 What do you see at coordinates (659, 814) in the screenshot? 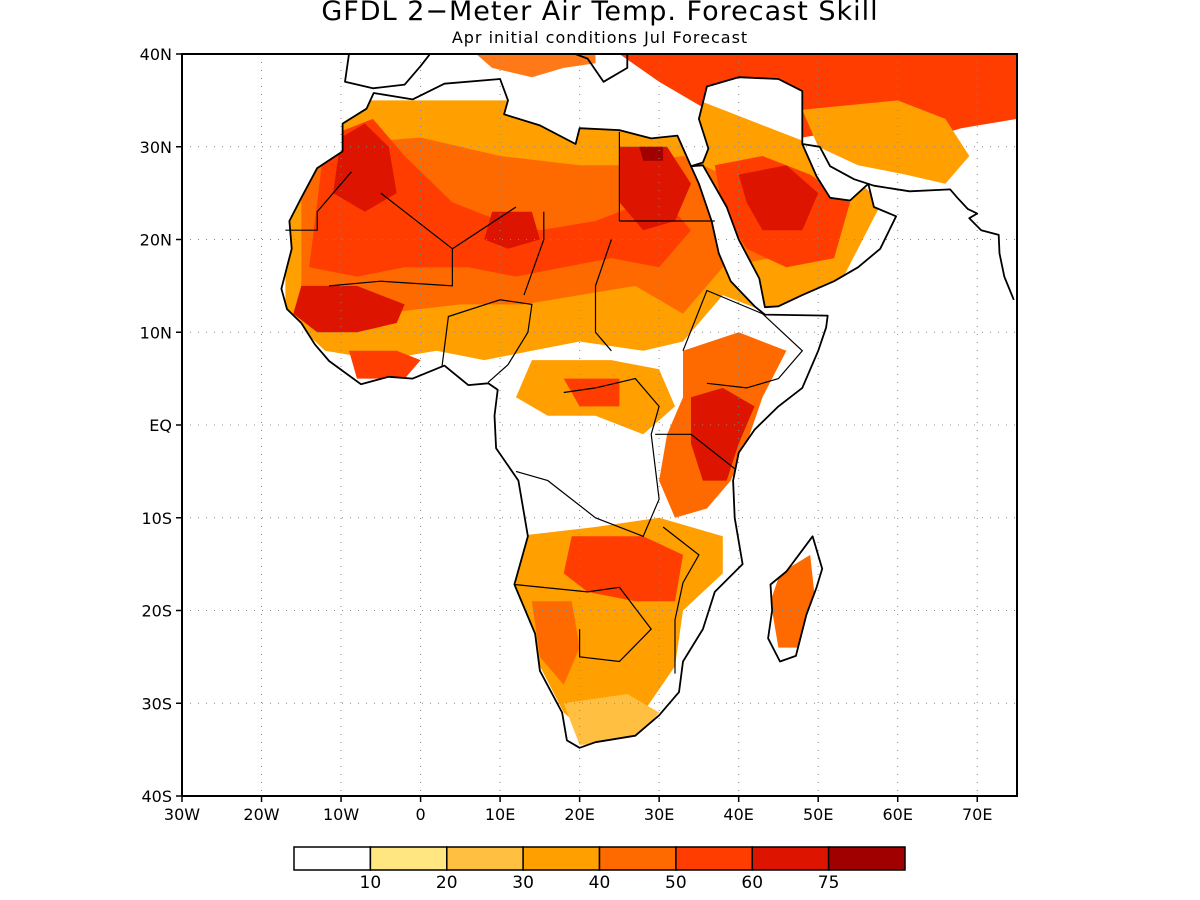
I see `x-tick-label: 30E` at bounding box center [659, 814].